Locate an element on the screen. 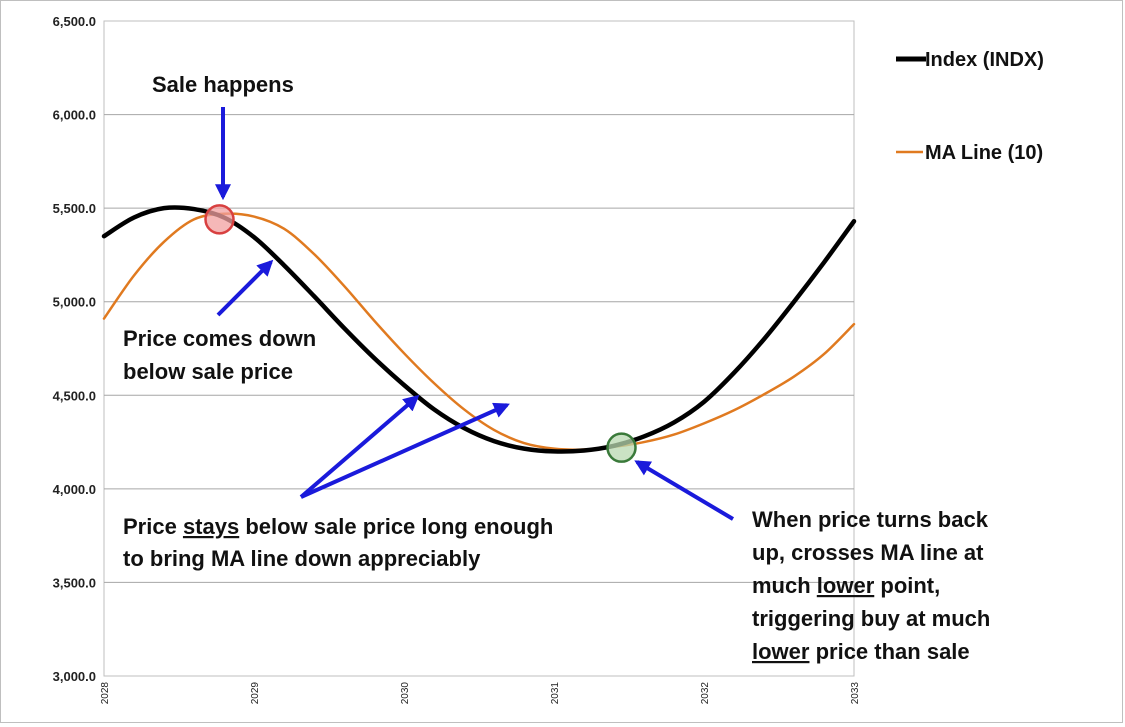 The width and height of the screenshot is (1125, 727). annotation-price-down-1: Price comes down is located at coordinates (219, 338).